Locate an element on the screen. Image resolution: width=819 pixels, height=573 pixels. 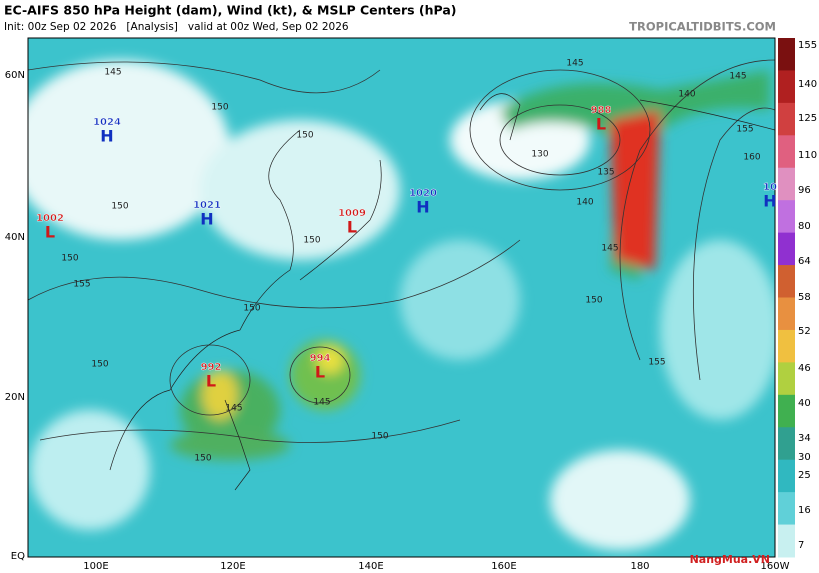
lon-label: 120E is located at coordinates (232, 566).